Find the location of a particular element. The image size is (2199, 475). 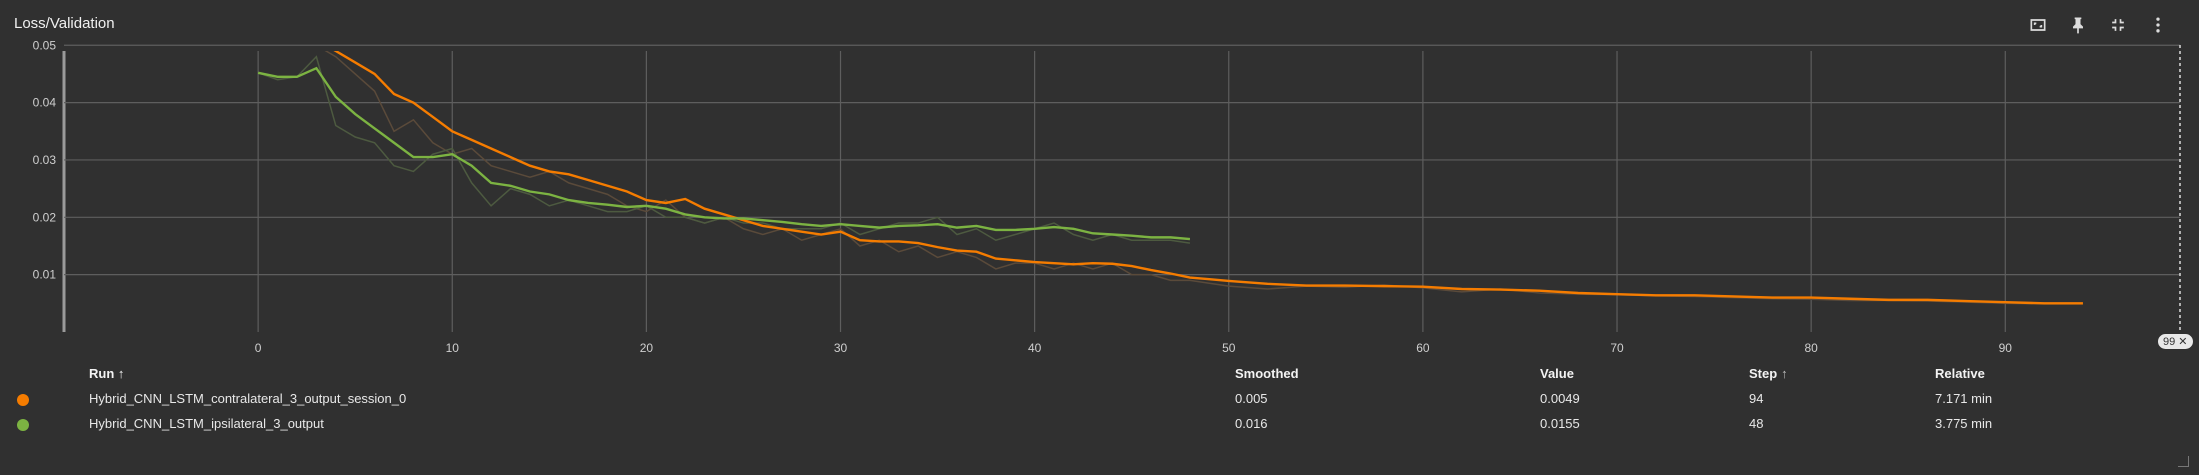

x-tick-label: 10 is located at coordinates (453, 348).